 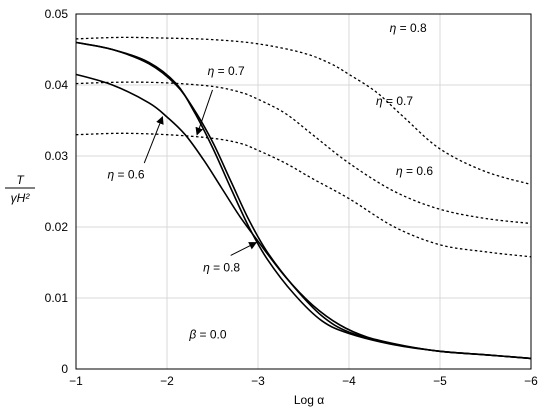 I want to click on y-axis-label-numerator: T, so click(x=20, y=180).